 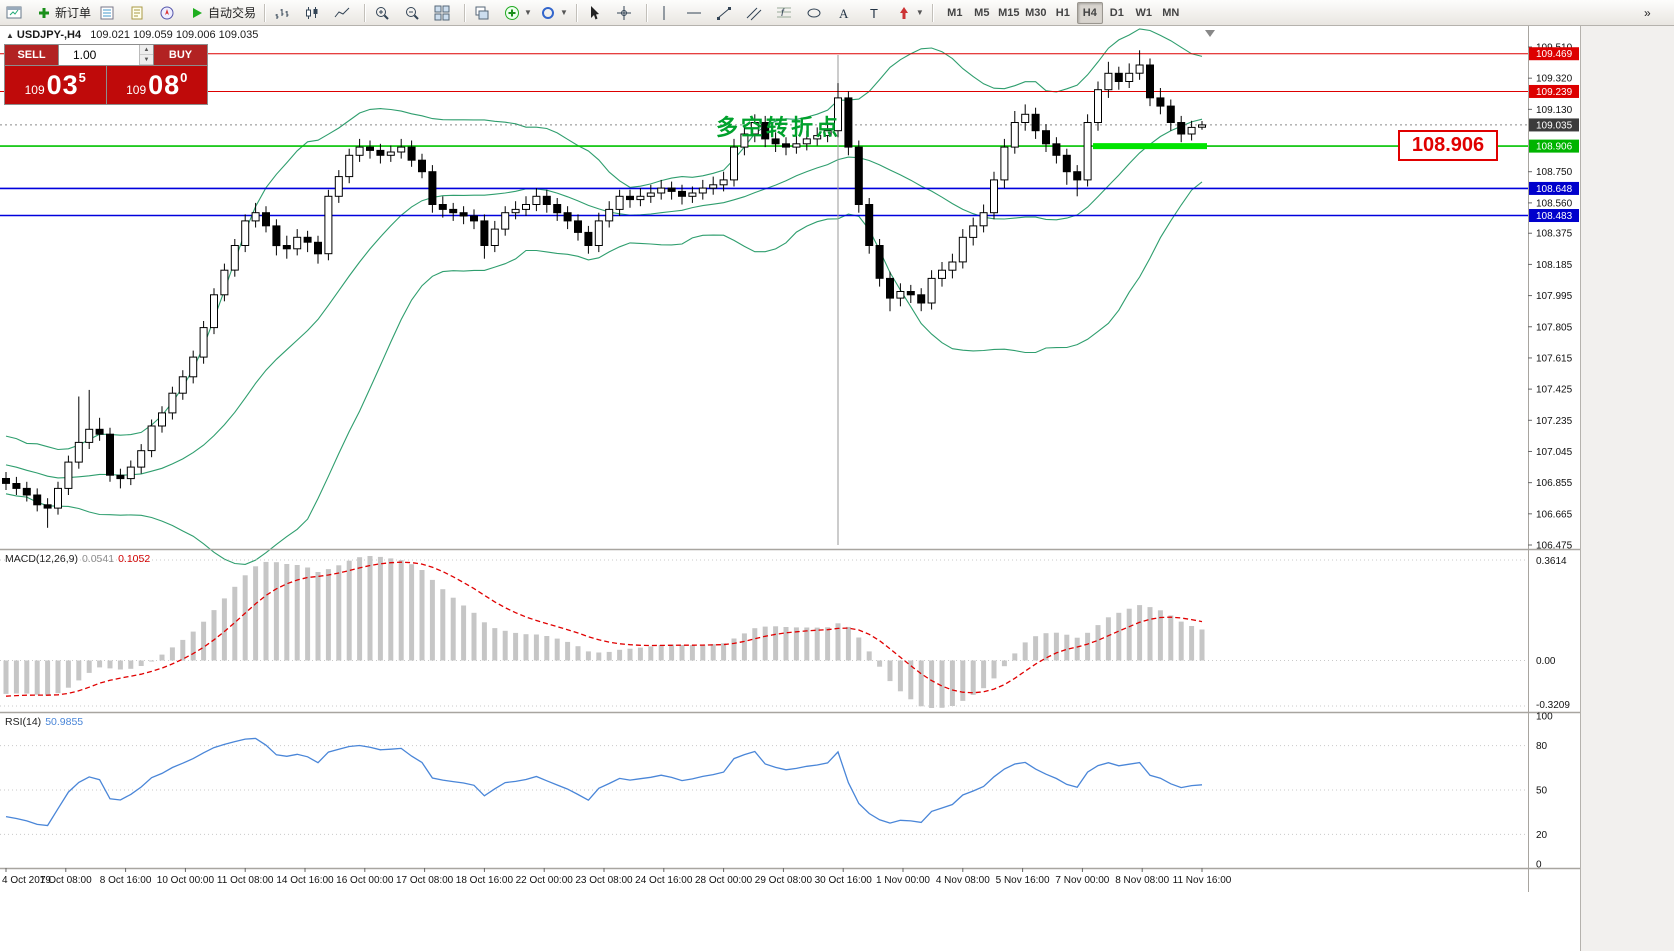 What do you see at coordinates (597, 13) in the screenshot?
I see `cursor-button` at bounding box center [597, 13].